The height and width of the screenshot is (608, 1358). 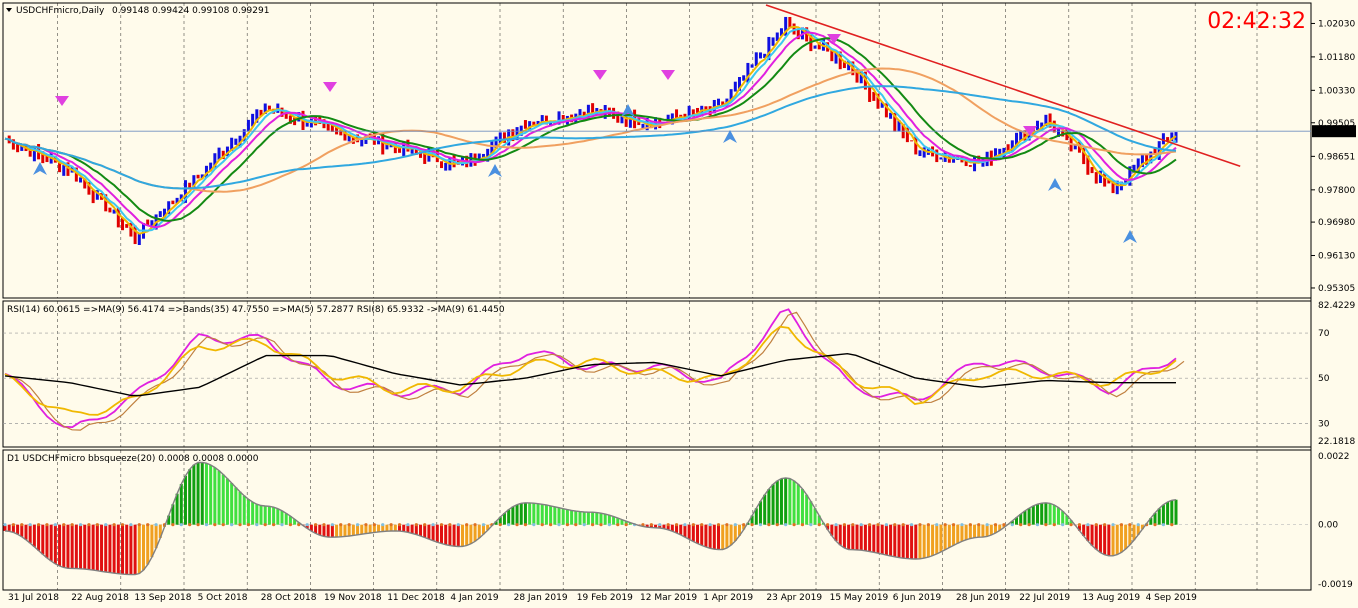 What do you see at coordinates (917, 598) in the screenshot?
I see `x-axis-tick-label: 6 Jun 2019` at bounding box center [917, 598].